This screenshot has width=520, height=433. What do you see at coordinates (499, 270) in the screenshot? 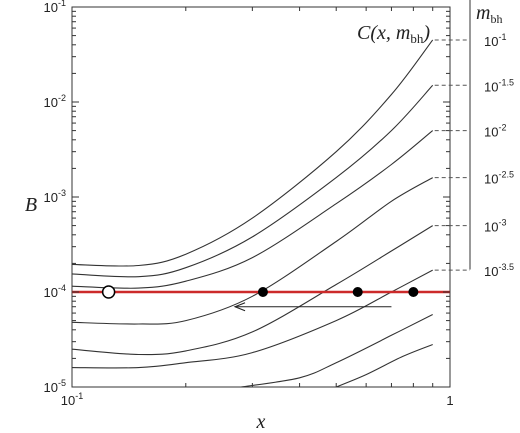
I see `m-bh-label: 10-3.5` at bounding box center [499, 270].